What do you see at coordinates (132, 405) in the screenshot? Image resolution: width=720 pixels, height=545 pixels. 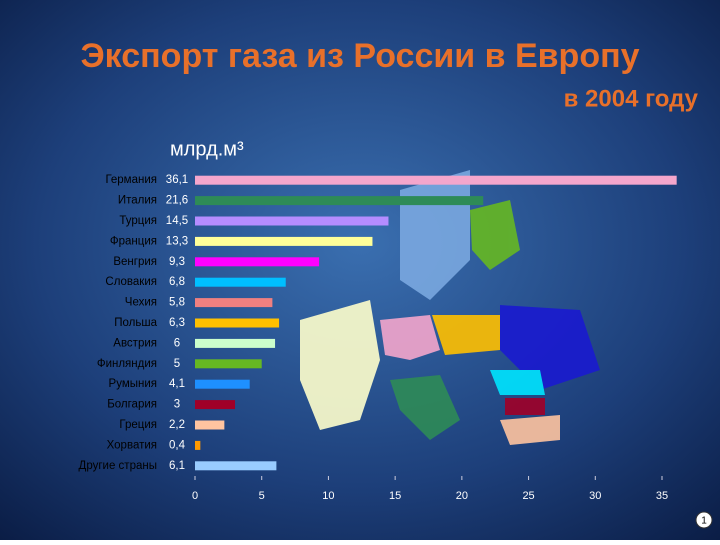 I see `category-label: Болгария` at bounding box center [132, 405].